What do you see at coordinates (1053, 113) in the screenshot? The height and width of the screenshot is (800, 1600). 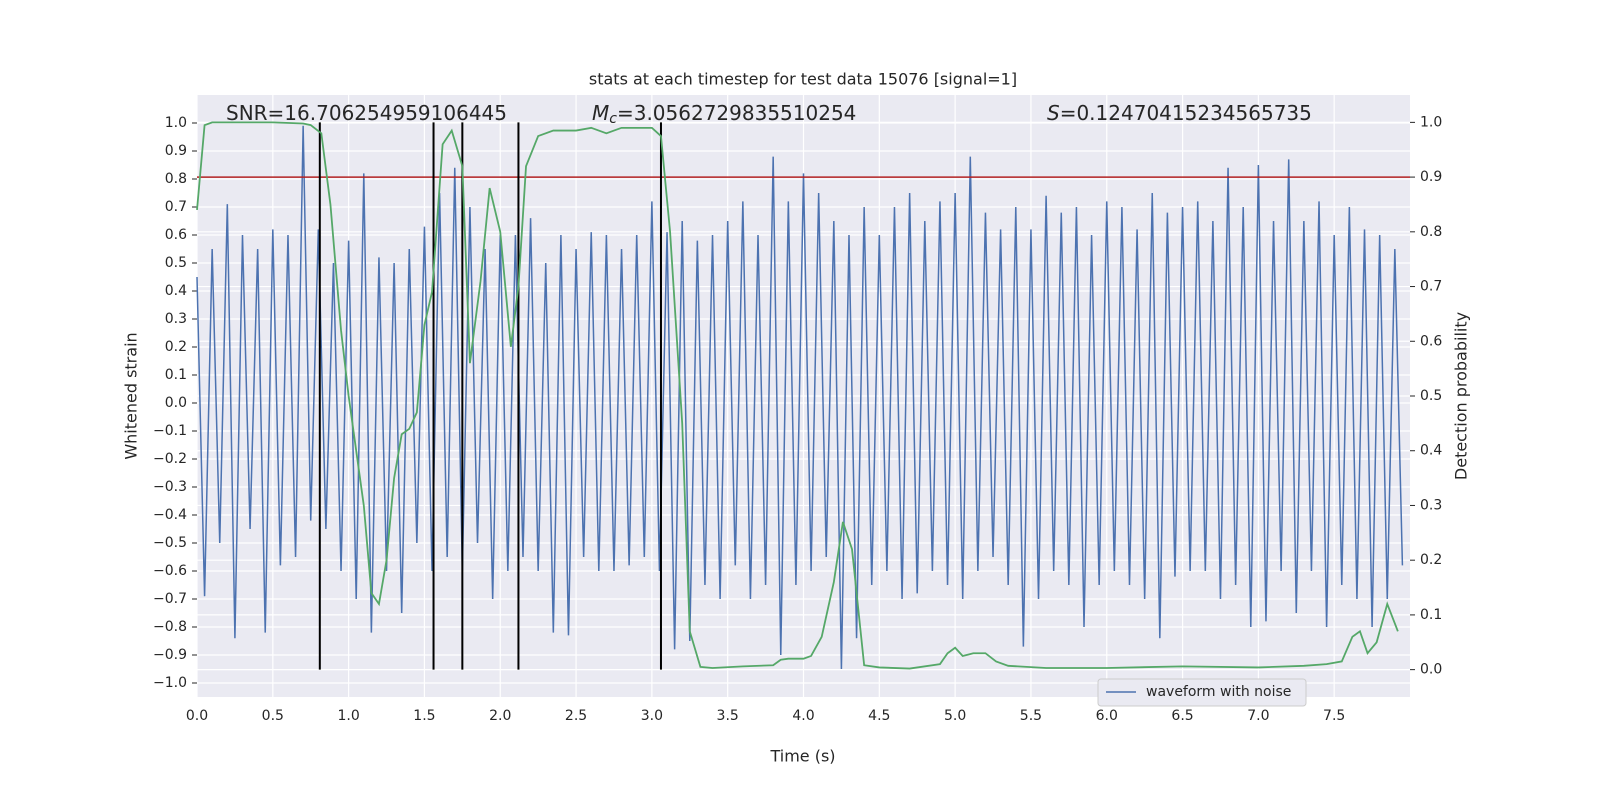 I see `annotation-symbol: S` at bounding box center [1053, 113].